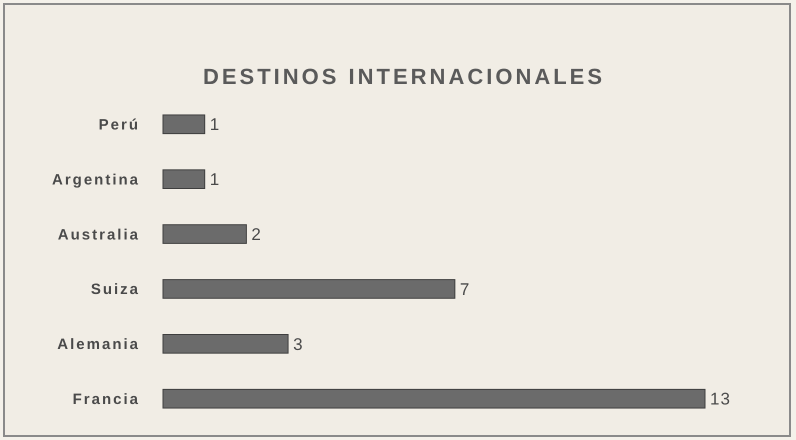 This screenshot has width=796, height=440. Describe the element at coordinates (465, 289) in the screenshot. I see `data-label: 7` at that location.